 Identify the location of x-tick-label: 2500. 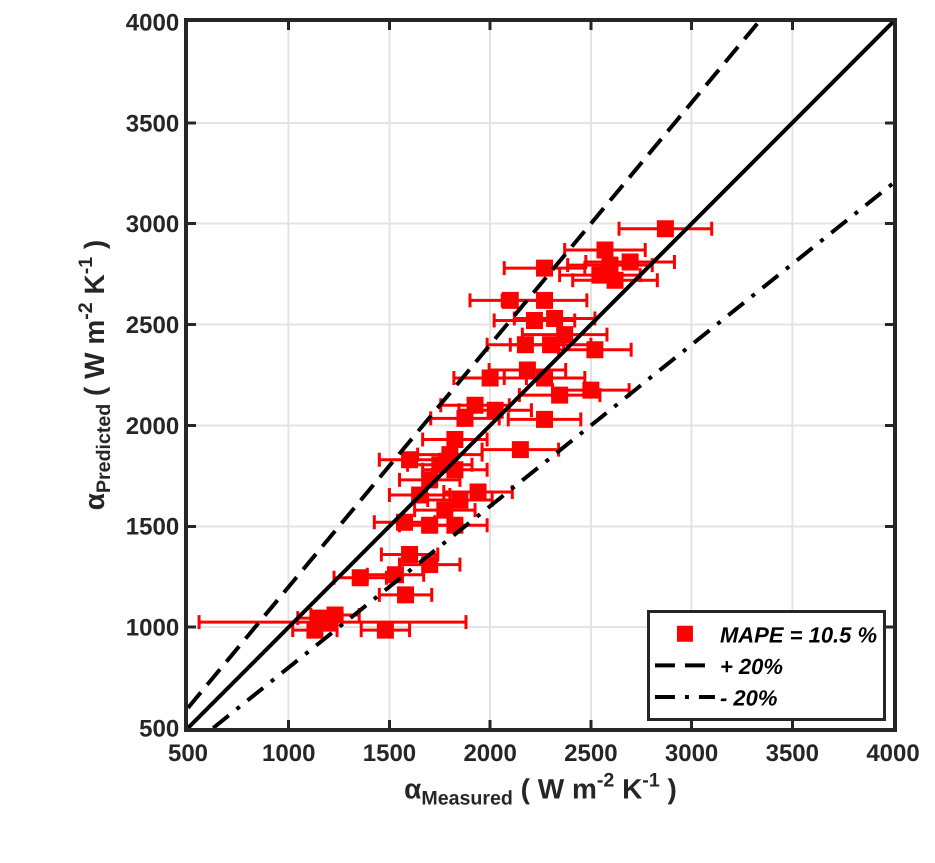
(591, 753).